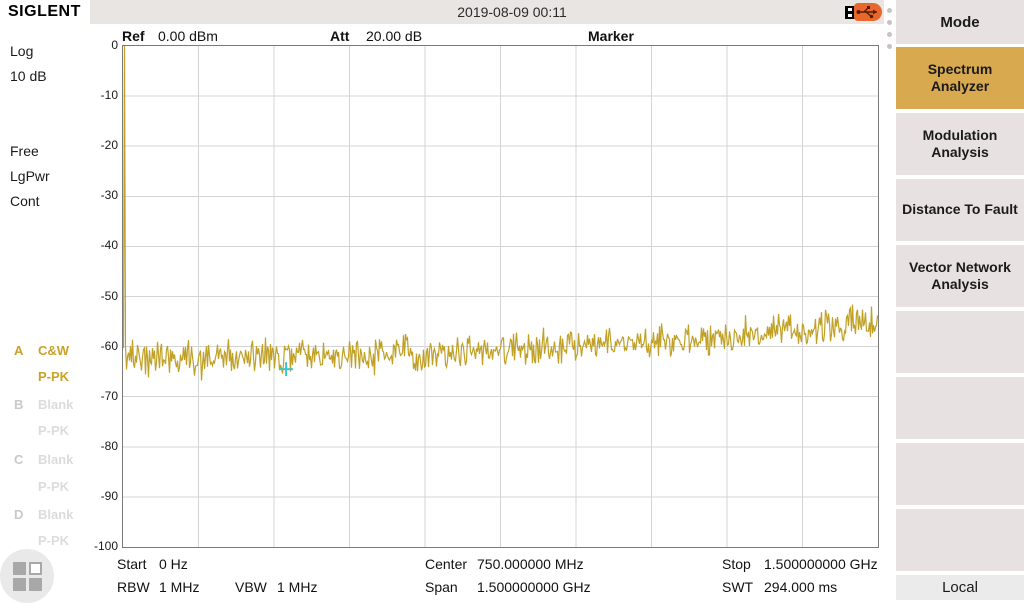  I want to click on span-value: Span 1.500000000 GHz, so click(508, 587).